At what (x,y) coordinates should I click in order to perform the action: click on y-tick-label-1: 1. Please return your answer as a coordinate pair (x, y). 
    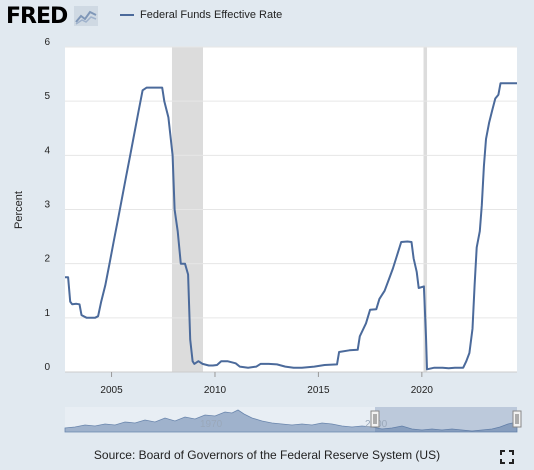
    Looking at the image, I should click on (47, 313).